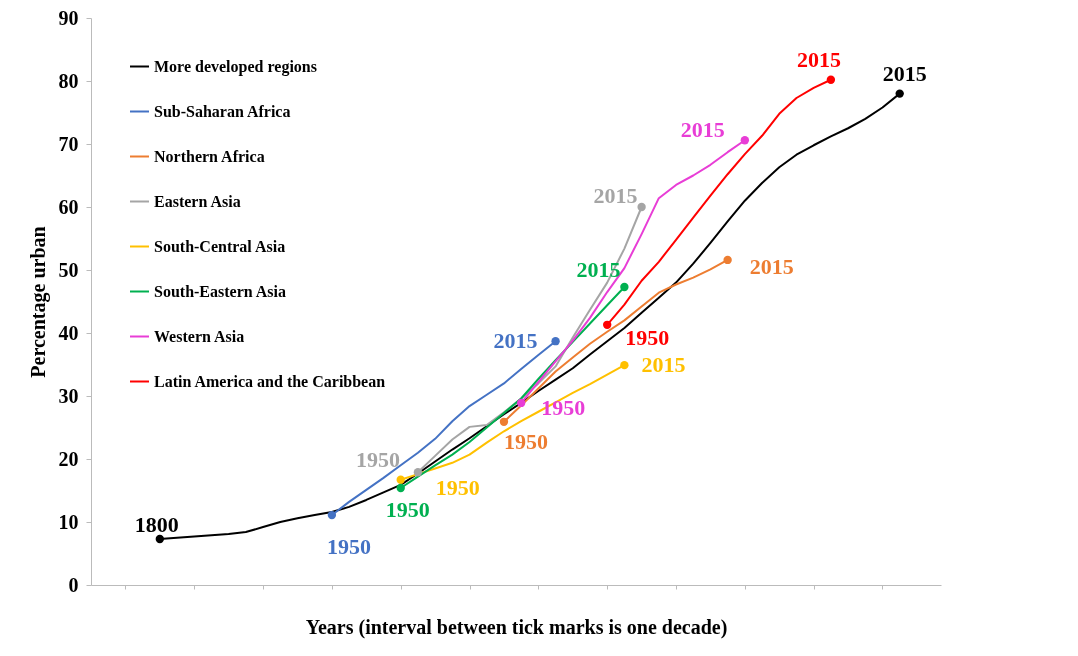  What do you see at coordinates (235, 66) in the screenshot?
I see `legend-label: More developed regions` at bounding box center [235, 66].